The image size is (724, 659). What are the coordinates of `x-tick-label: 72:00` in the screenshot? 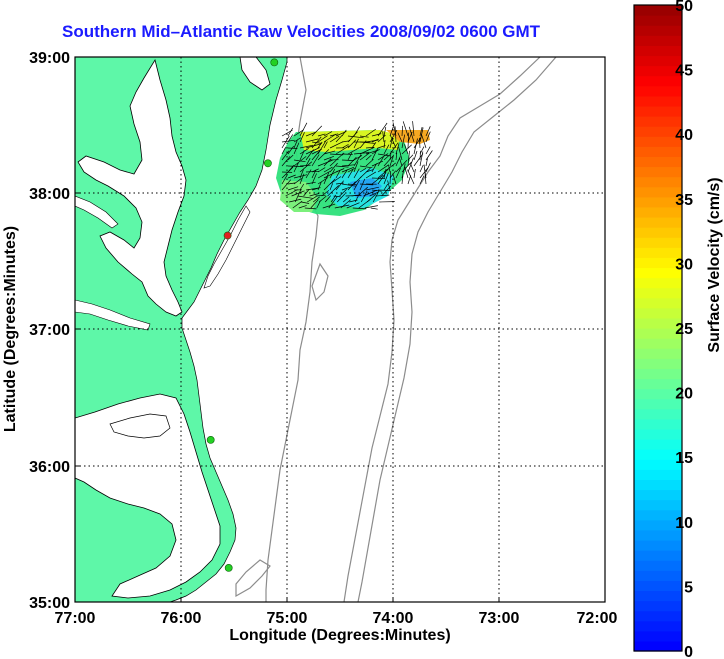 It's located at (597, 618).